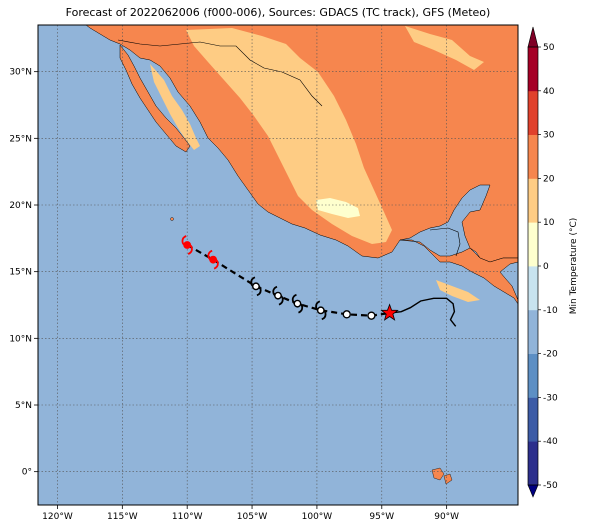  I want to click on colorbar-tick-label: -50, so click(550, 486).